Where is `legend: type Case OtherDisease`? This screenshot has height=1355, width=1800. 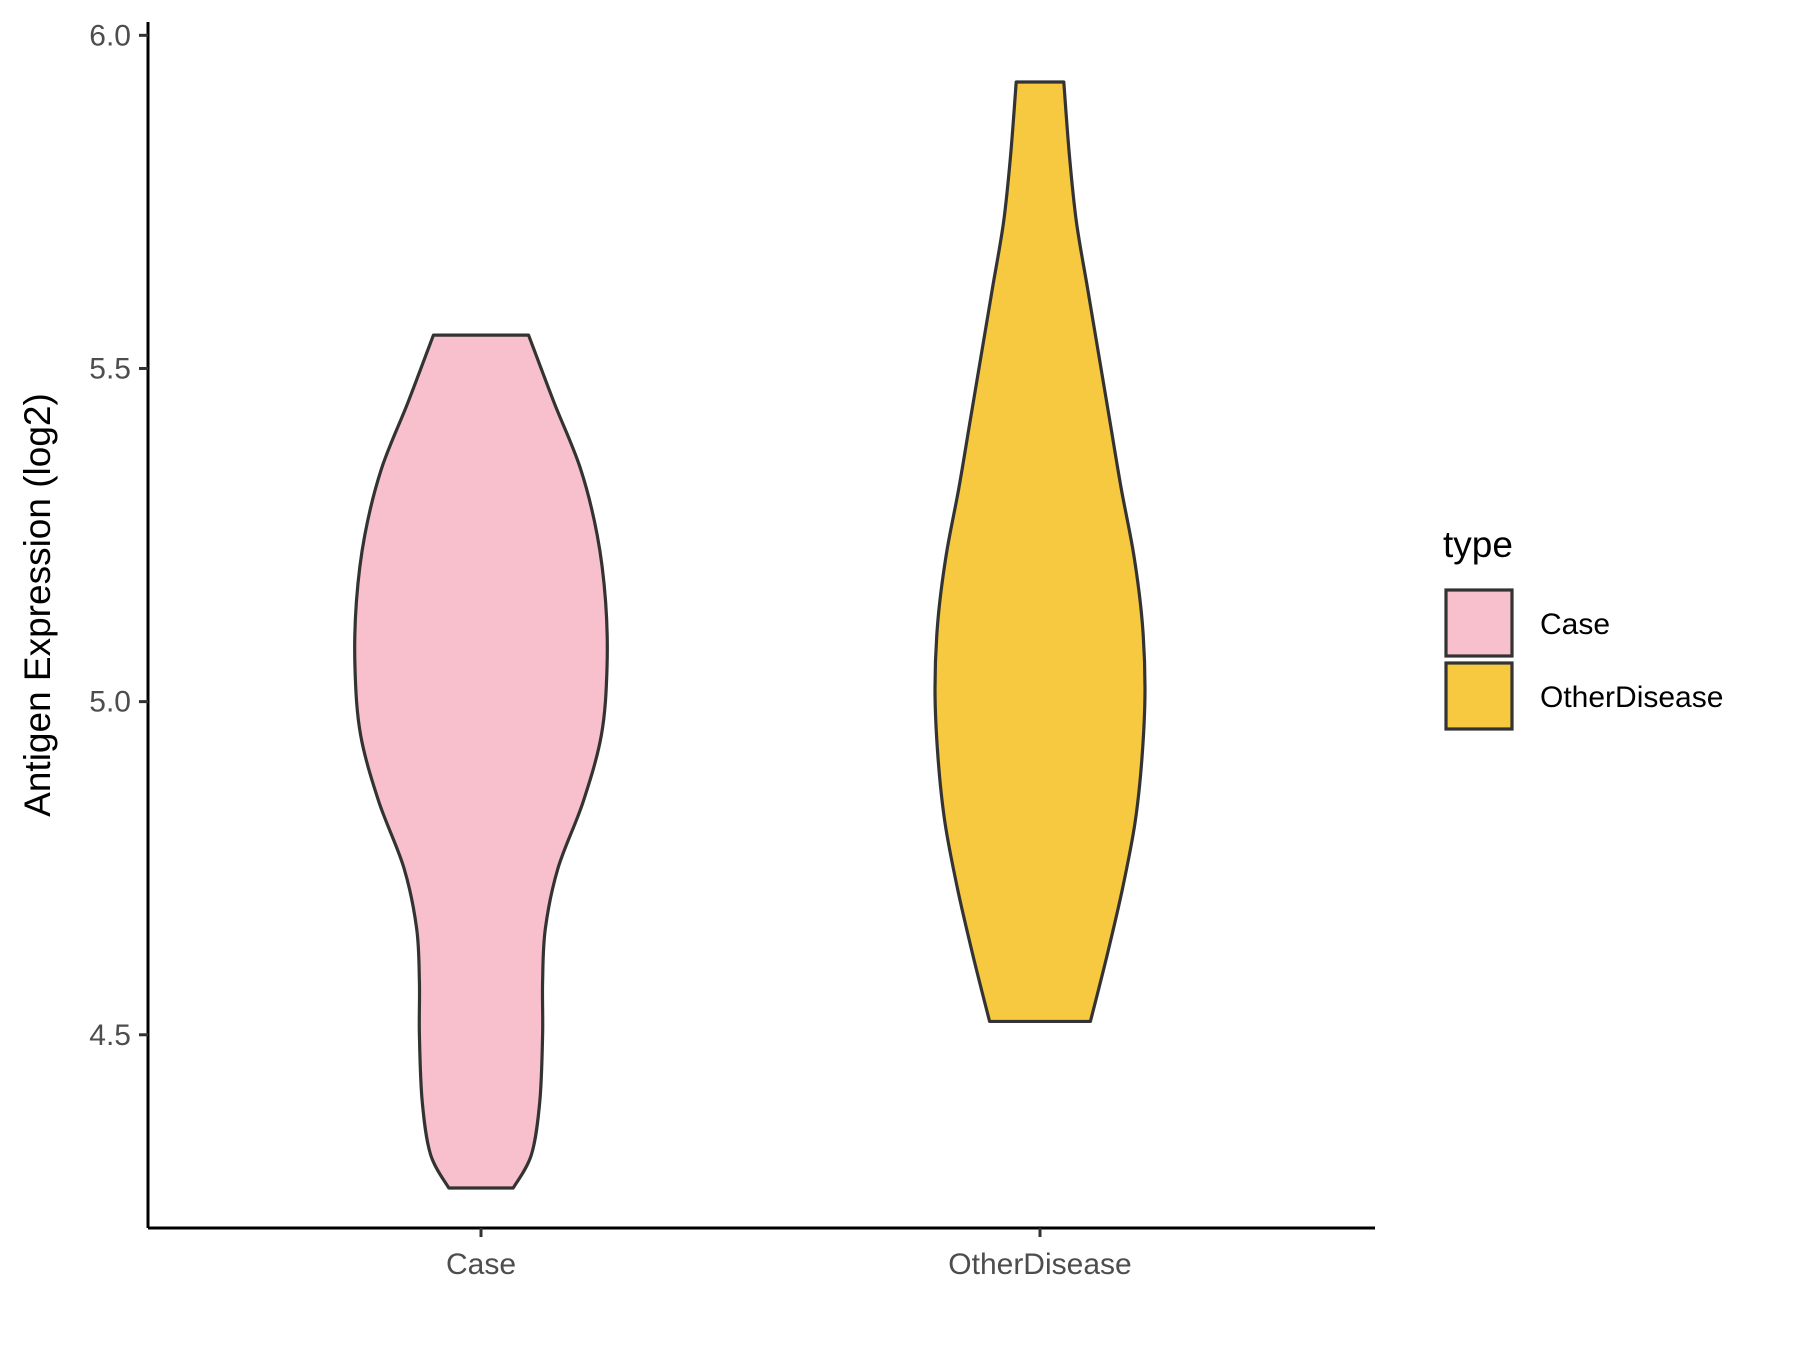 legend: type Case OtherDisease is located at coordinates (1583, 627).